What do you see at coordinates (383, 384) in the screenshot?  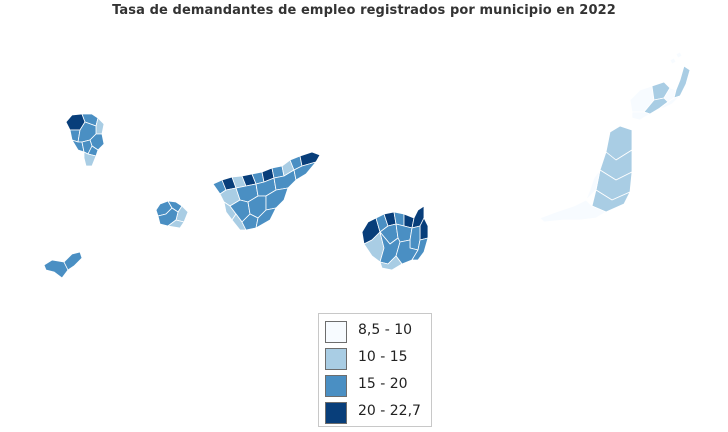 I see `legend-label-3: 15 - 20` at bounding box center [383, 384].